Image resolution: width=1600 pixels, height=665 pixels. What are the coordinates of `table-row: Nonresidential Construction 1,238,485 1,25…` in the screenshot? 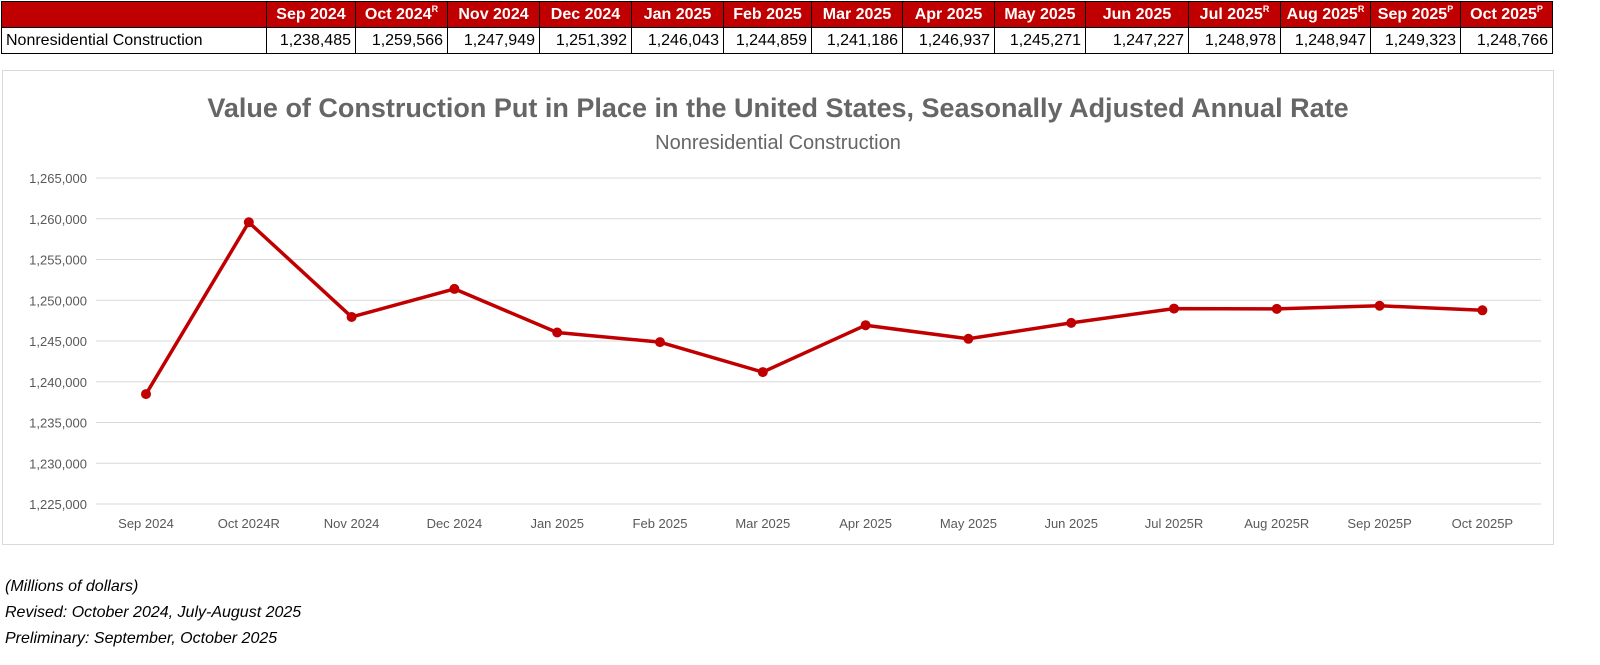 It's located at (777, 40).